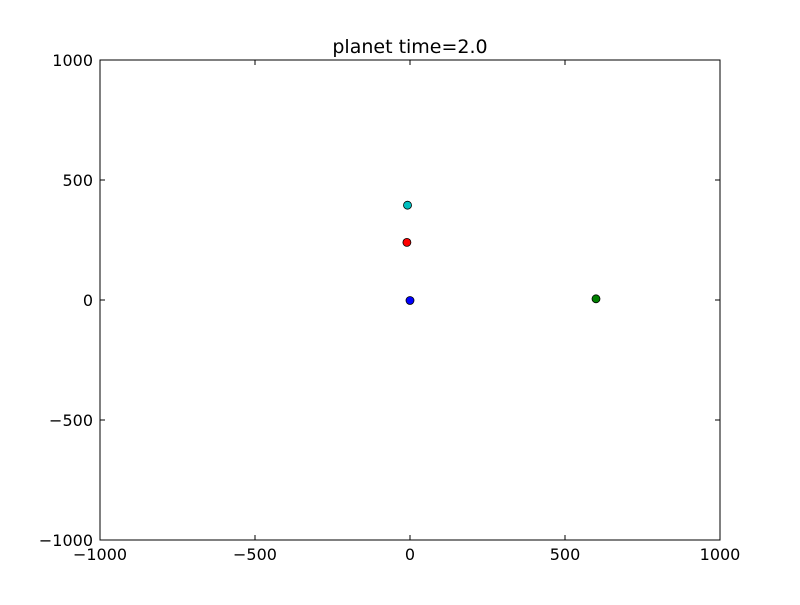 The image size is (800, 605). I want to click on x-tick-label: −1000, so click(100, 554).